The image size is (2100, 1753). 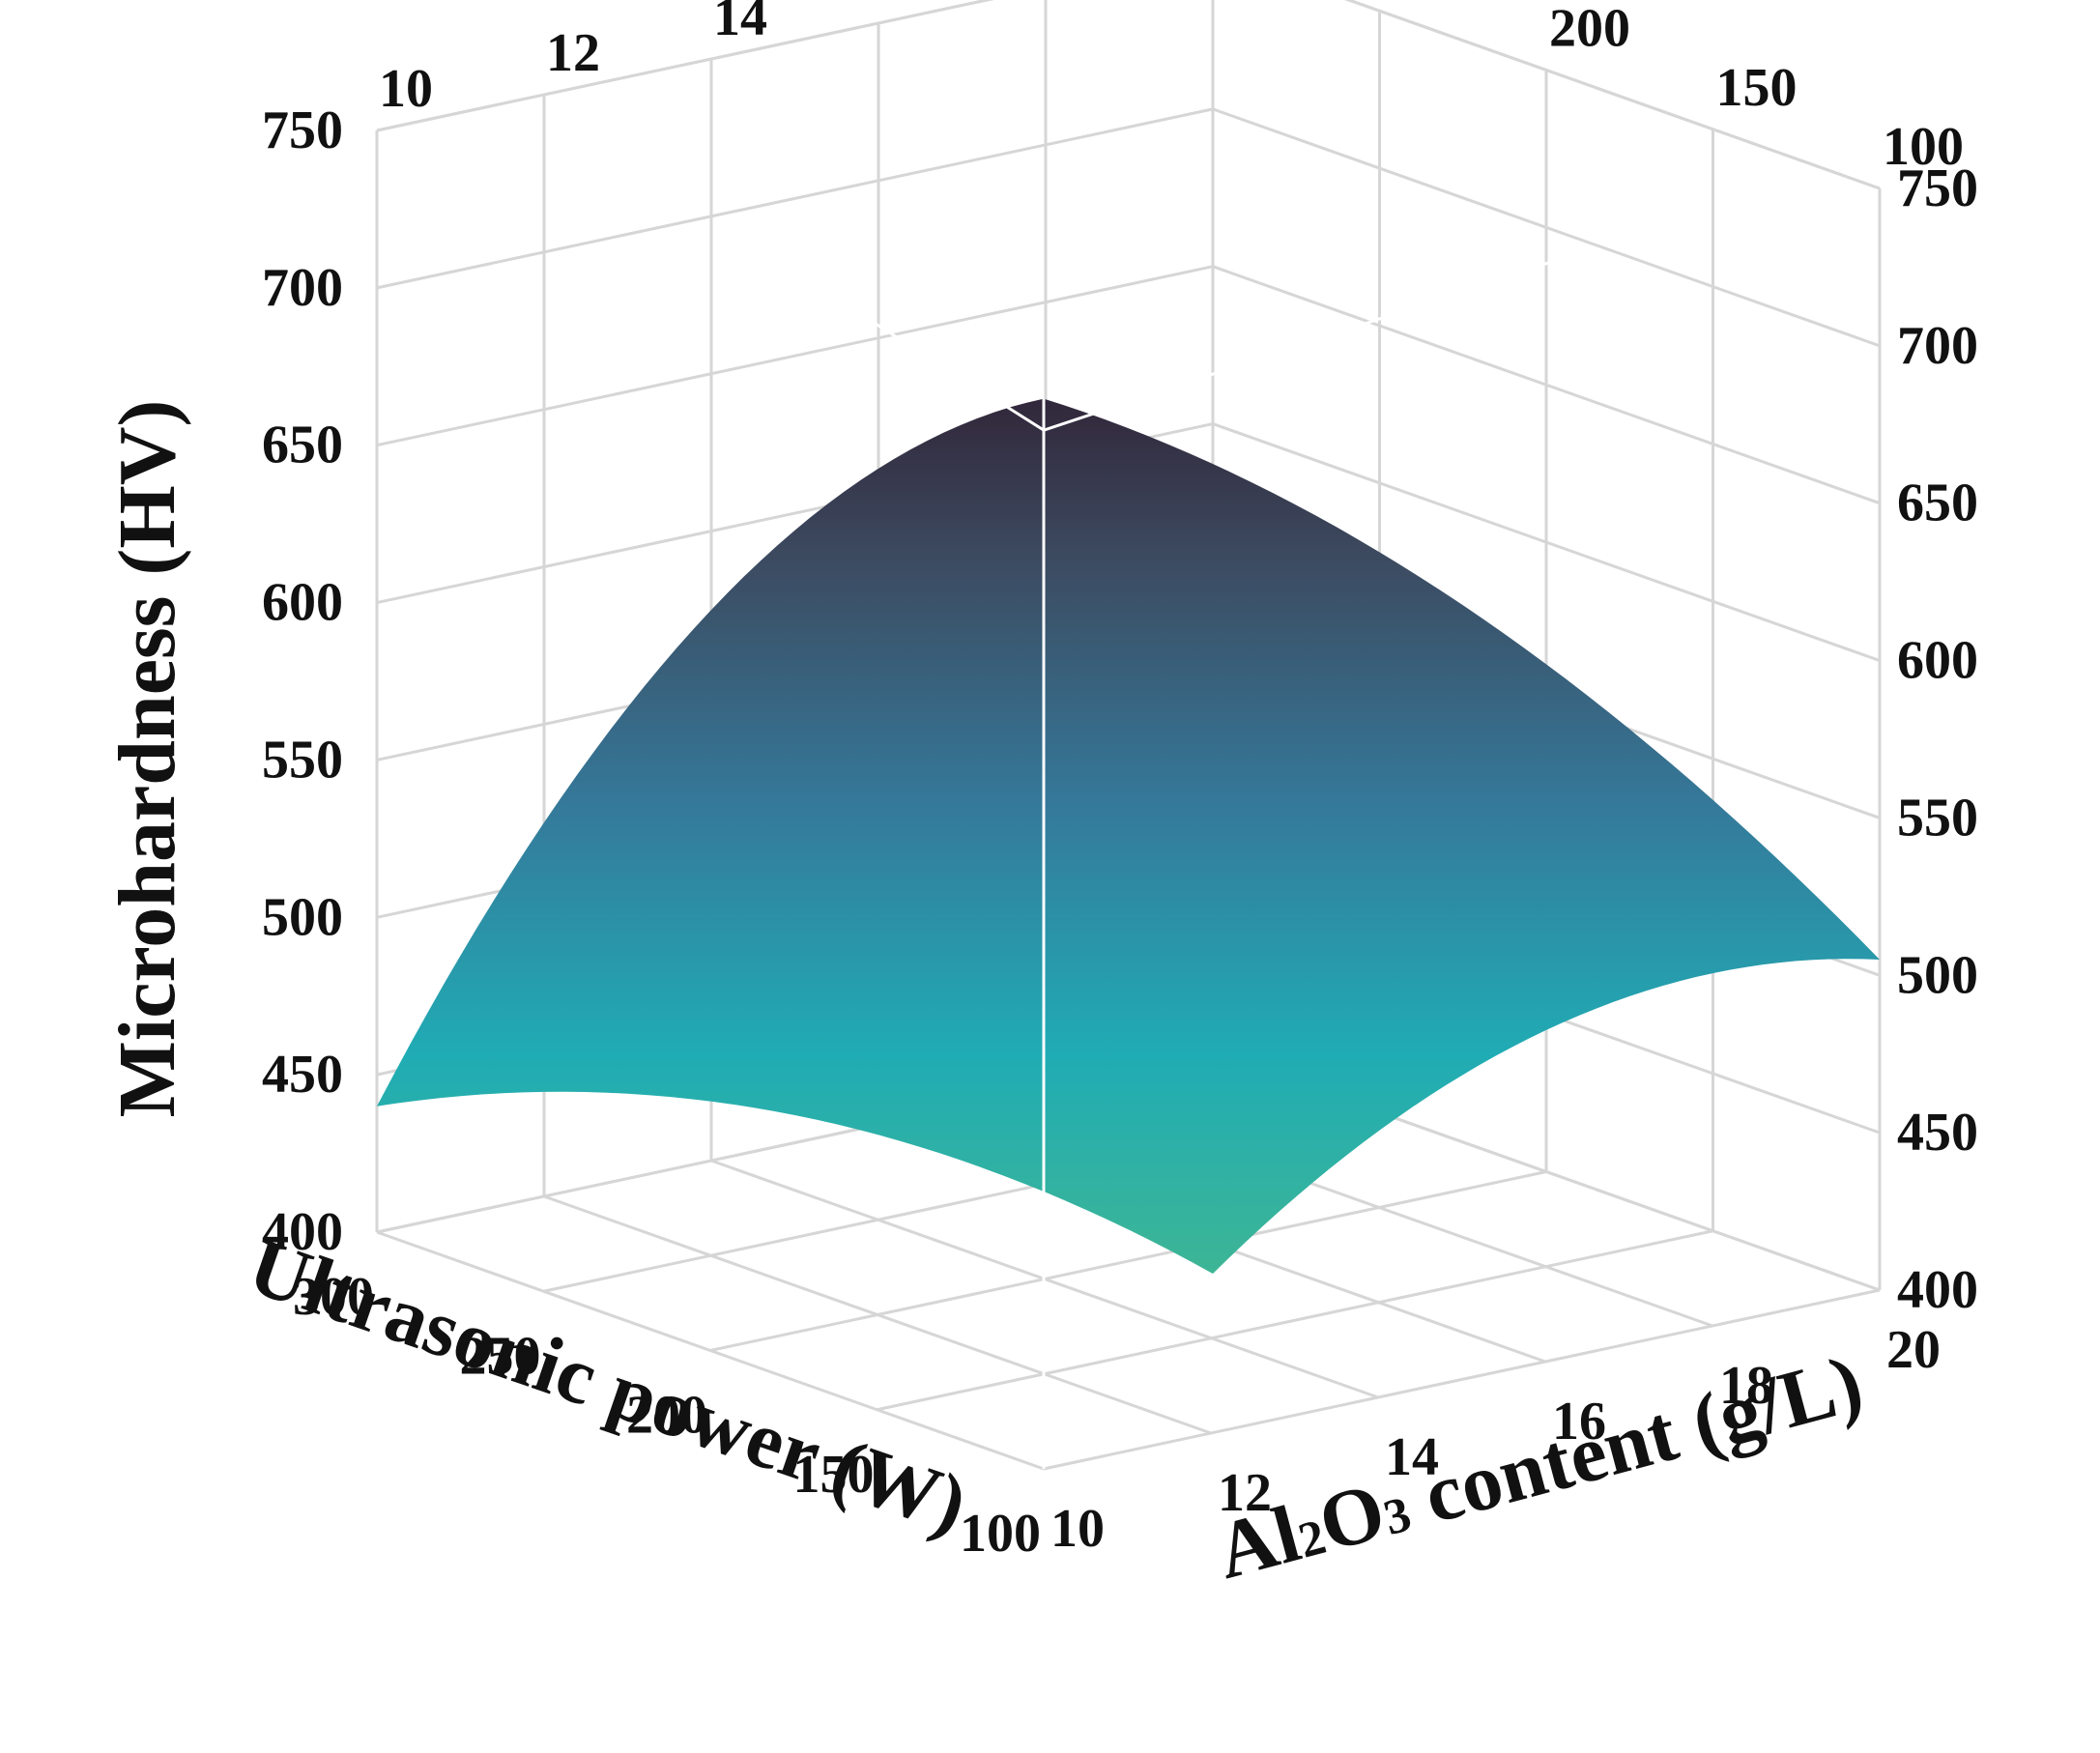 What do you see at coordinates (406, 89) in the screenshot?
I see `y-tick-top-0: 10` at bounding box center [406, 89].